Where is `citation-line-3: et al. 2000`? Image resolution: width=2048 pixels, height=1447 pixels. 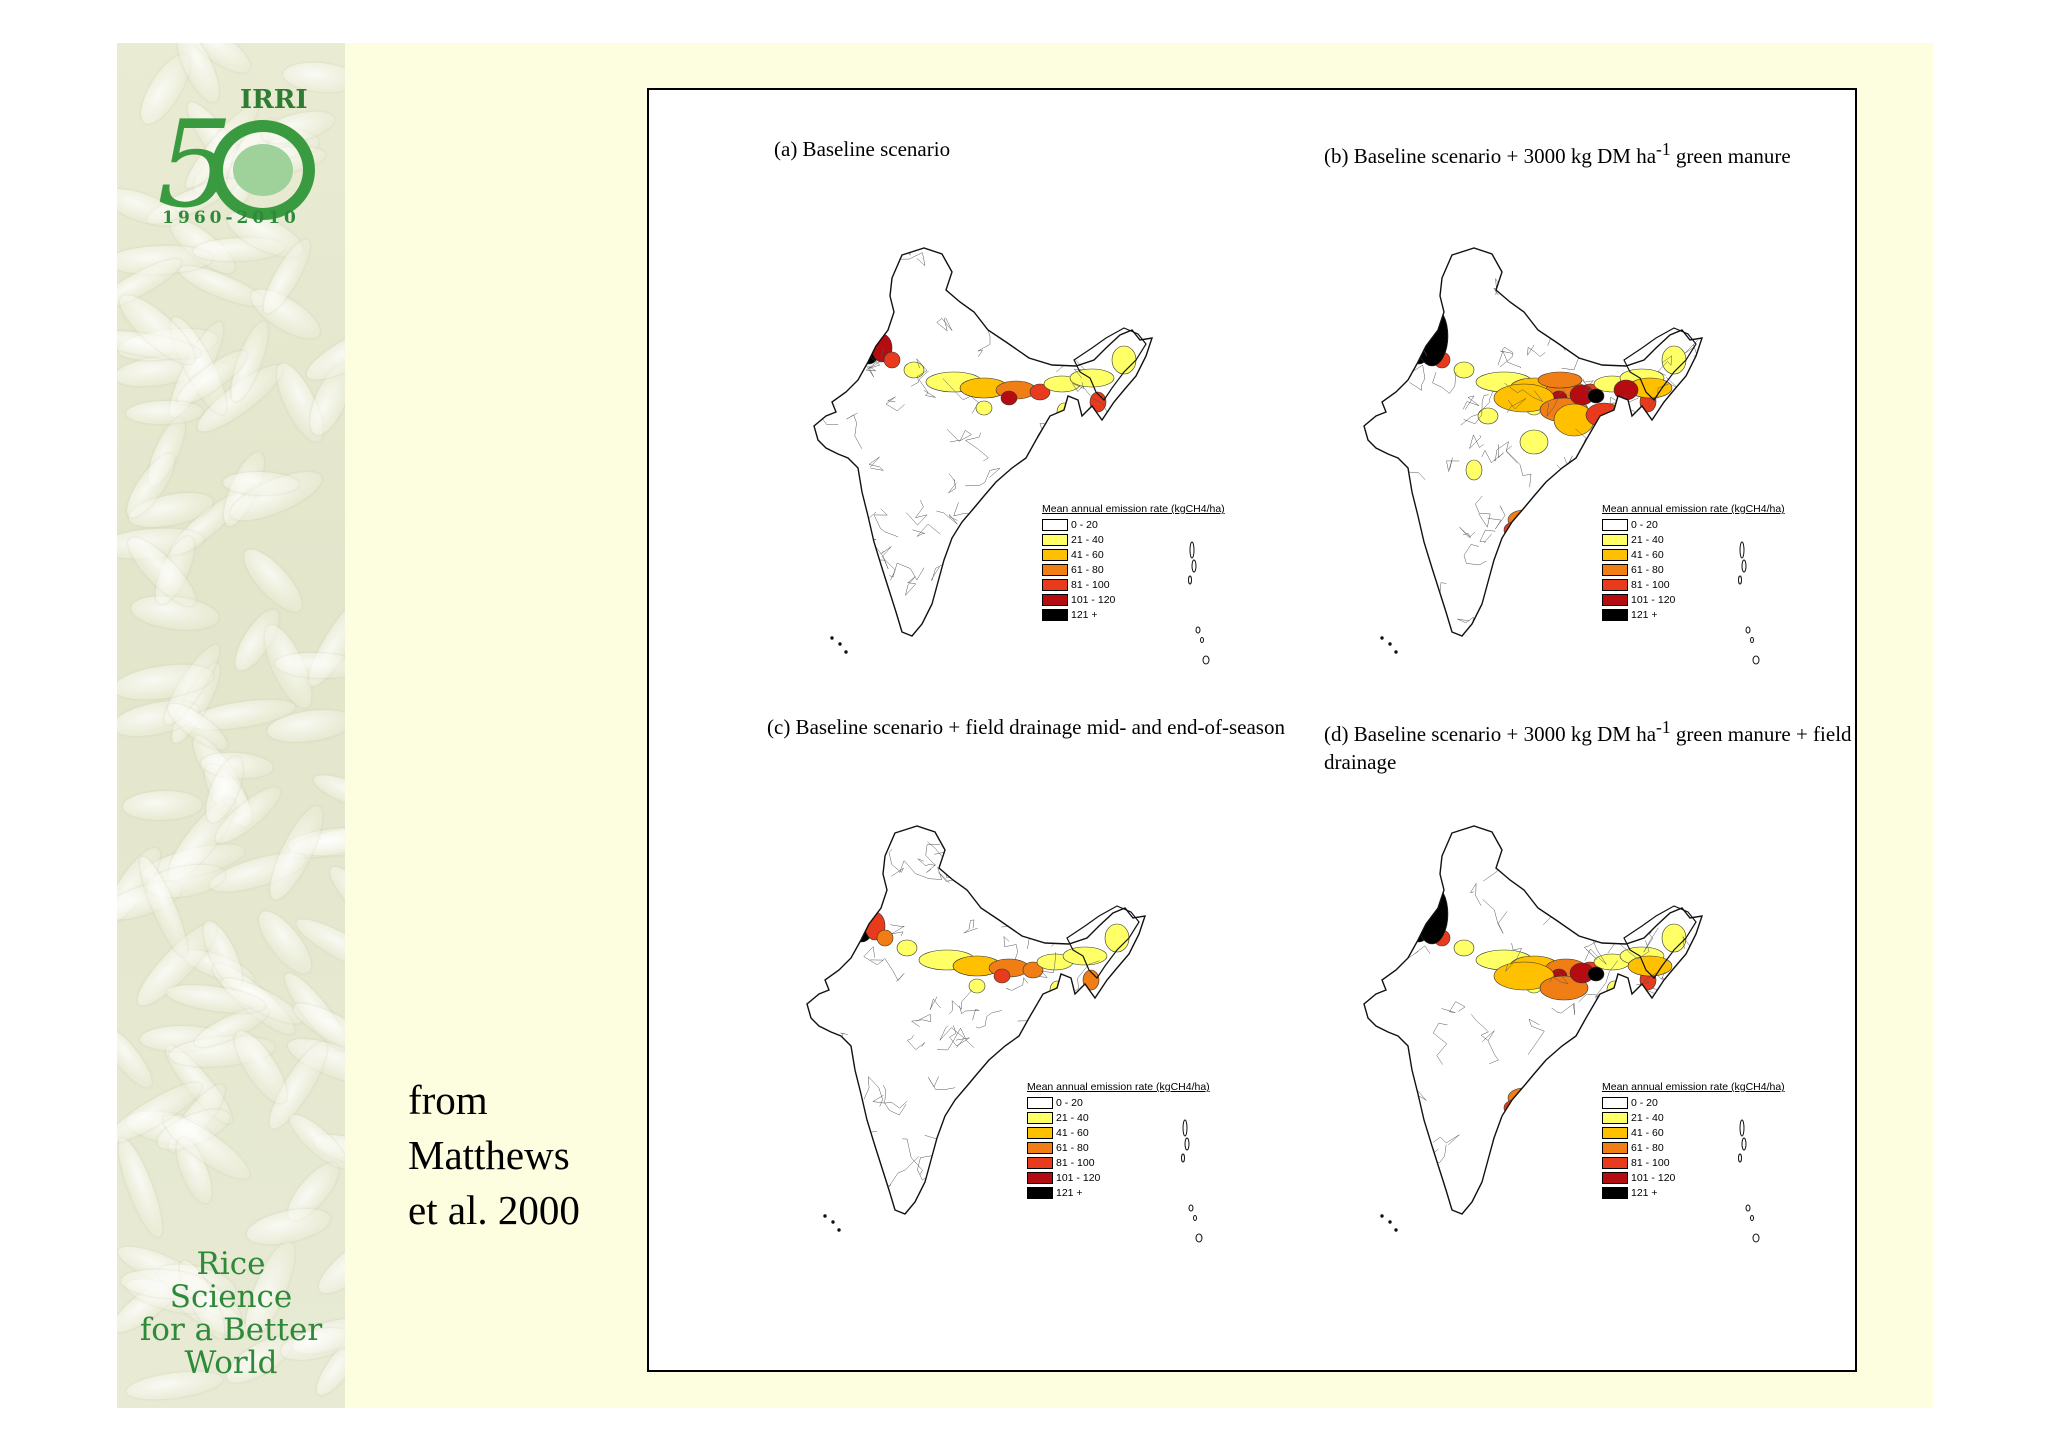 citation-line-3: et al. 2000 is located at coordinates (494, 1210).